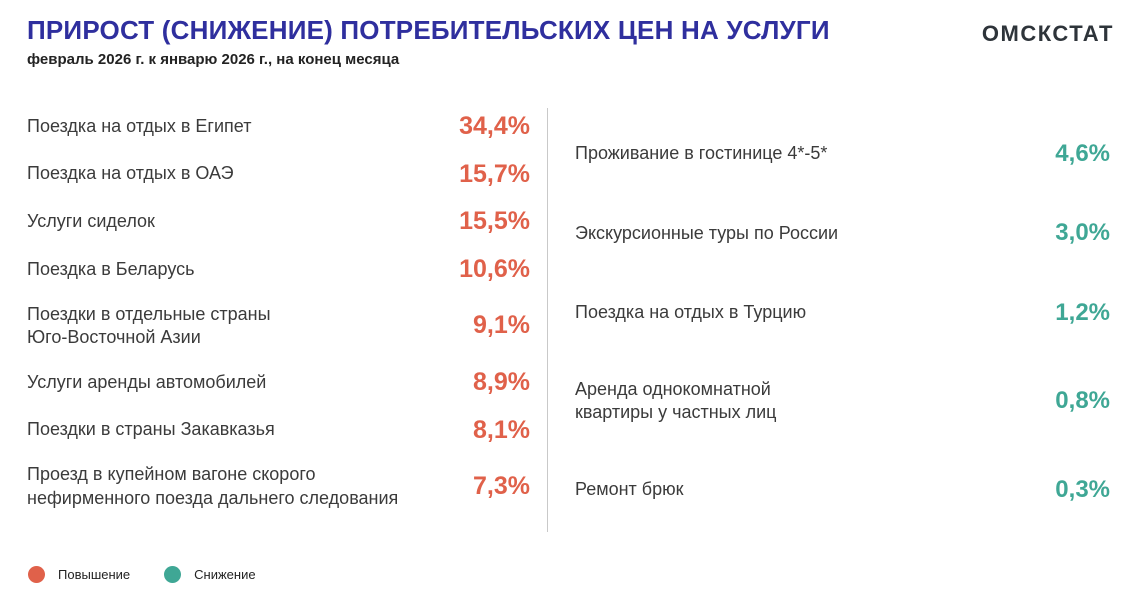  I want to click on legend-item-decrease: Снижение, so click(210, 574).